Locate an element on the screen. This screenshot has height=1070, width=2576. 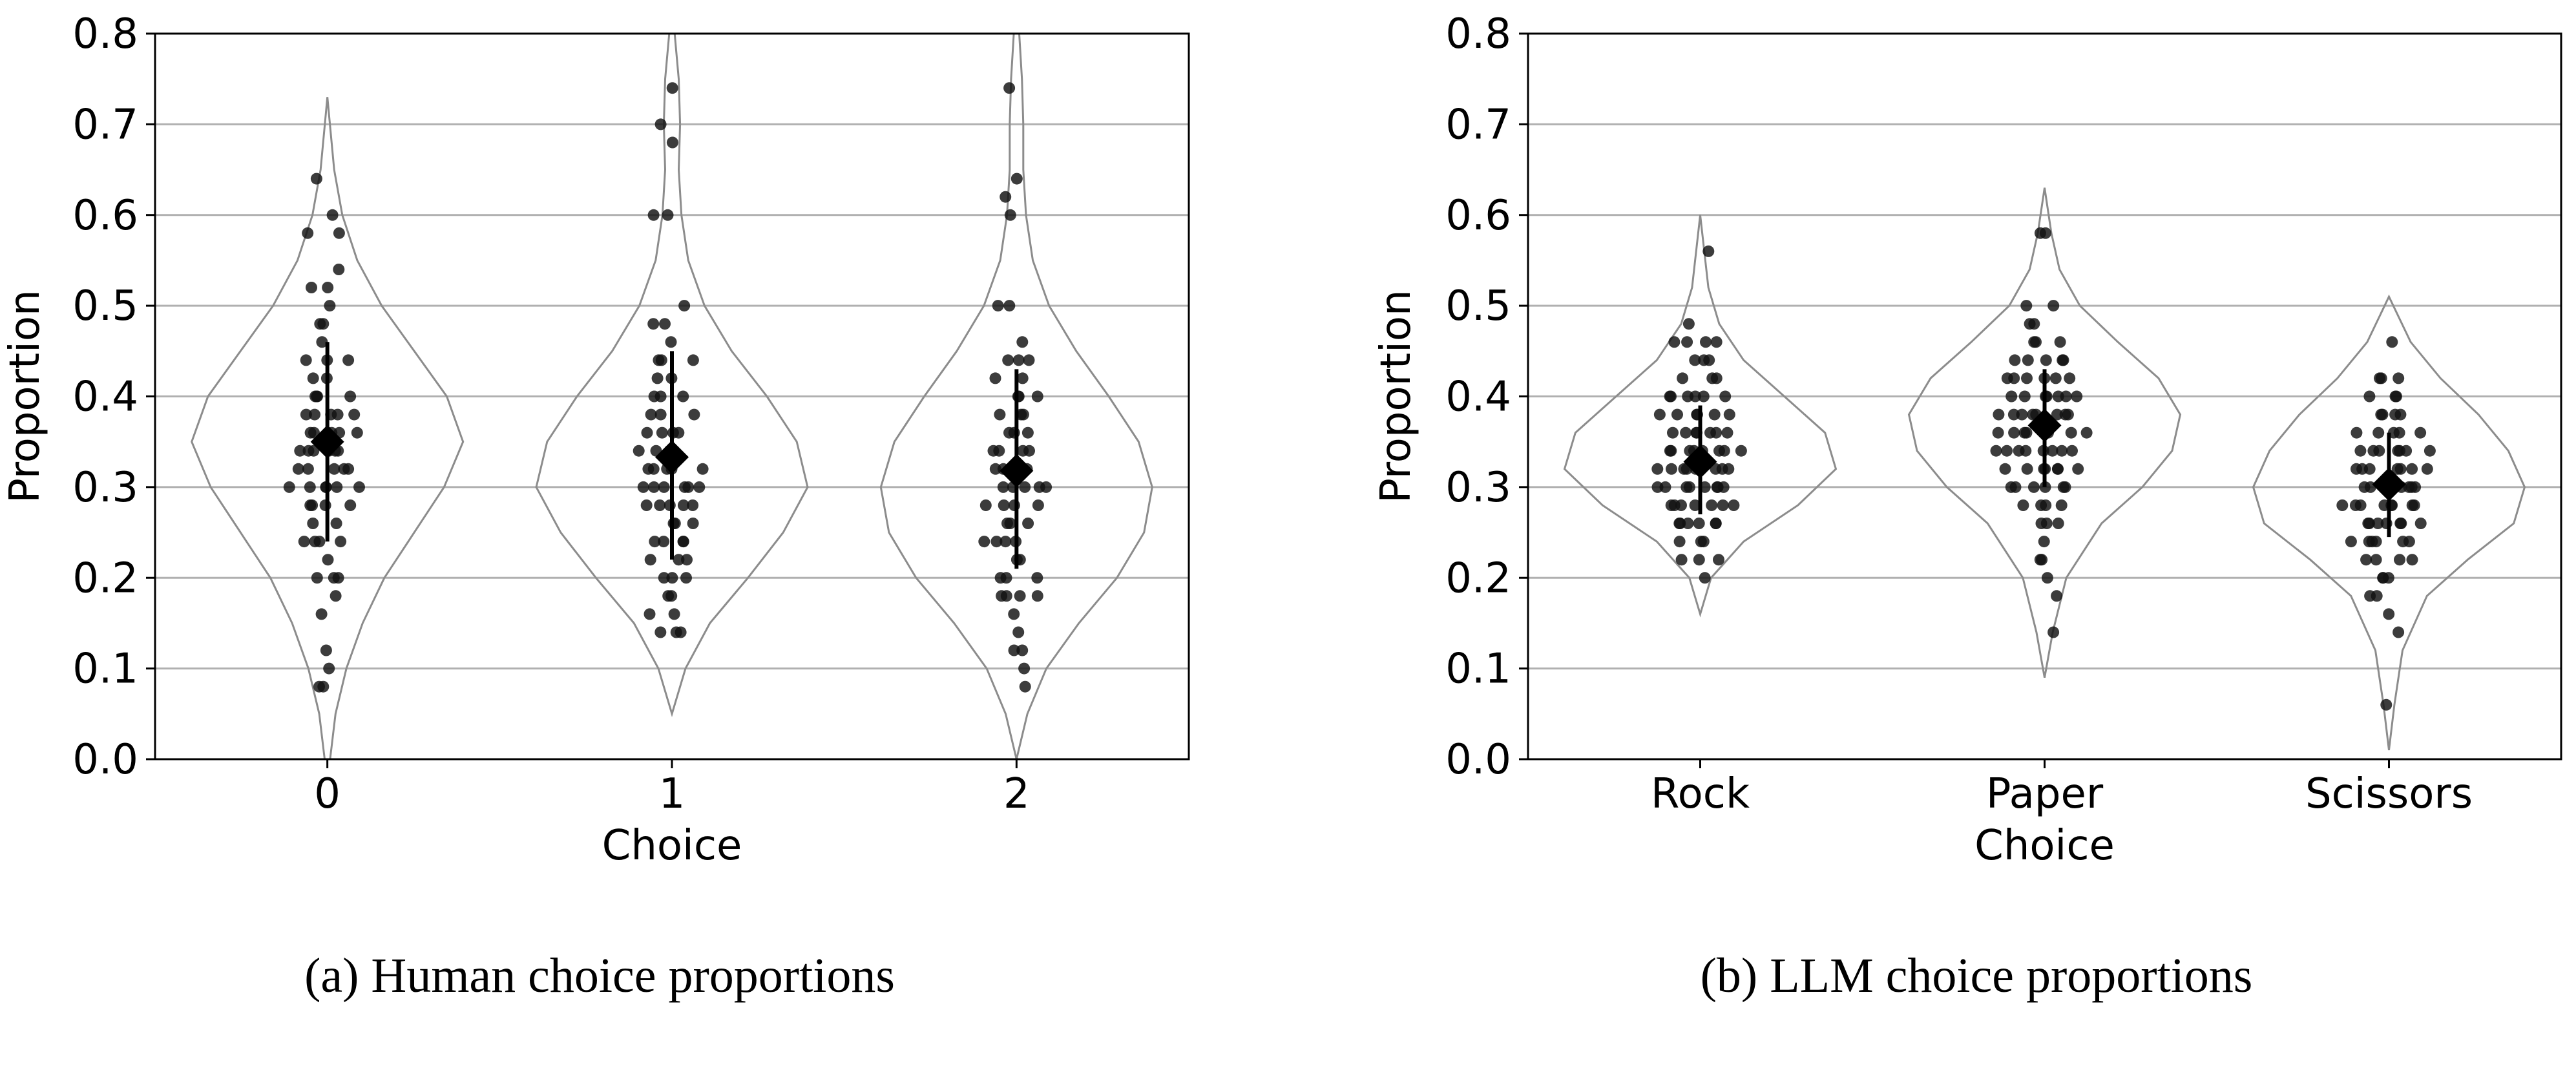
x-tick-label: 1 is located at coordinates (672, 794).